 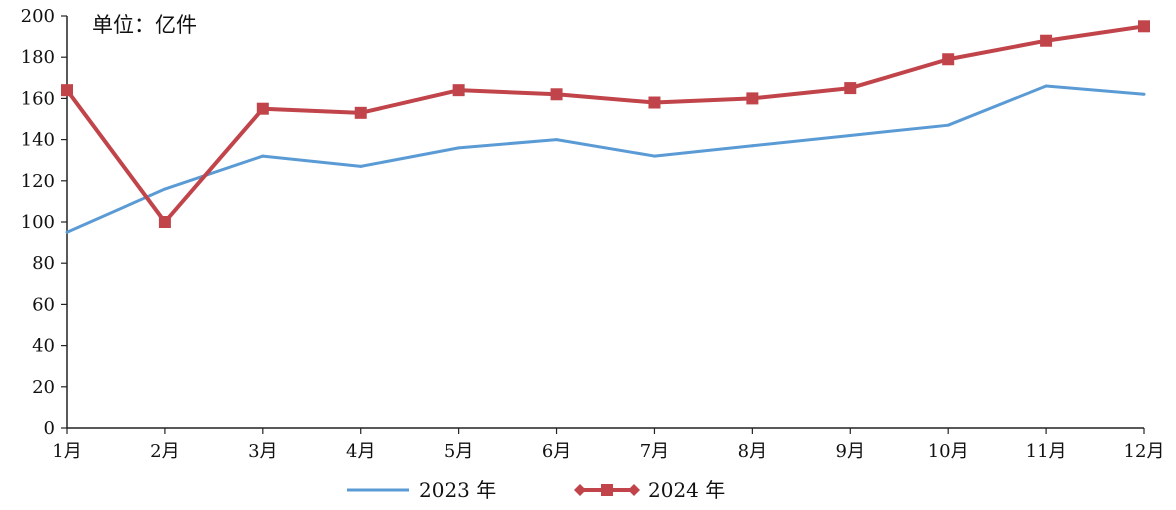 I want to click on x-axis-ticks: 1月 2月 3月 4月 5月 6月 7月 8月 9月 10月 11月 12月, so click(x=608, y=445).